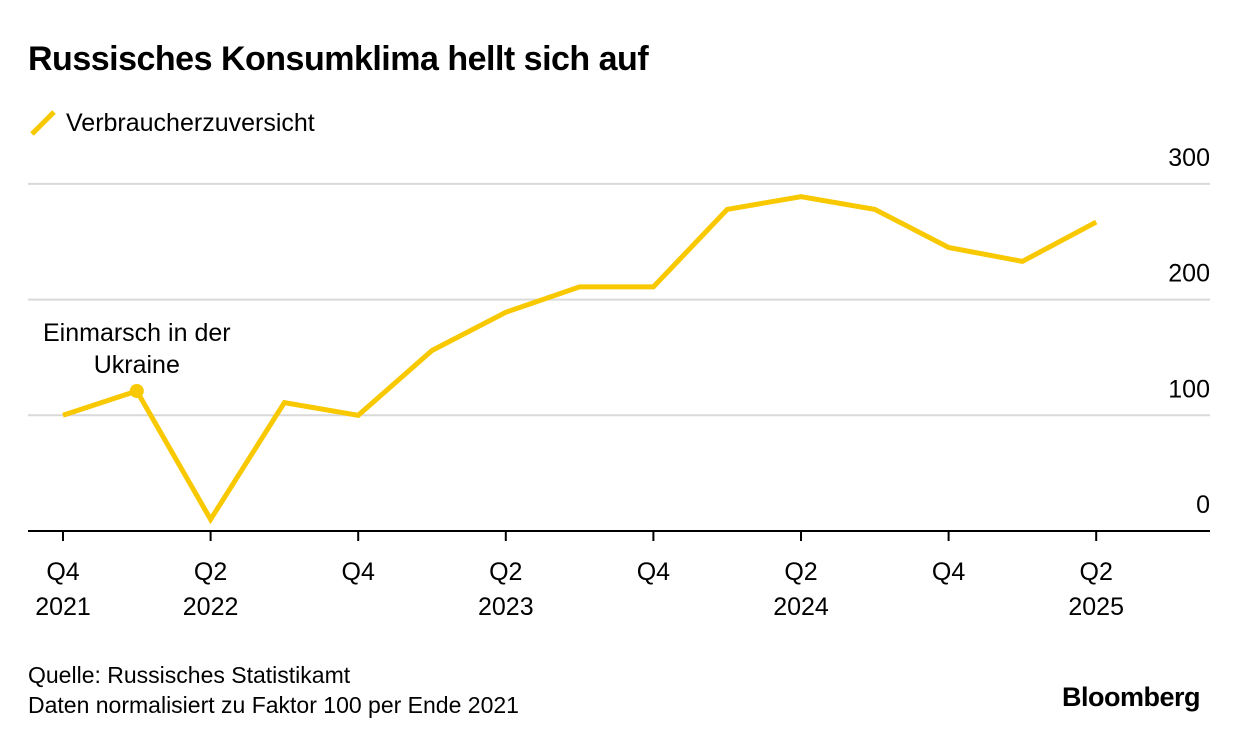 This screenshot has height=744, width=1240. I want to click on y-tick-label: 200, so click(1189, 274).